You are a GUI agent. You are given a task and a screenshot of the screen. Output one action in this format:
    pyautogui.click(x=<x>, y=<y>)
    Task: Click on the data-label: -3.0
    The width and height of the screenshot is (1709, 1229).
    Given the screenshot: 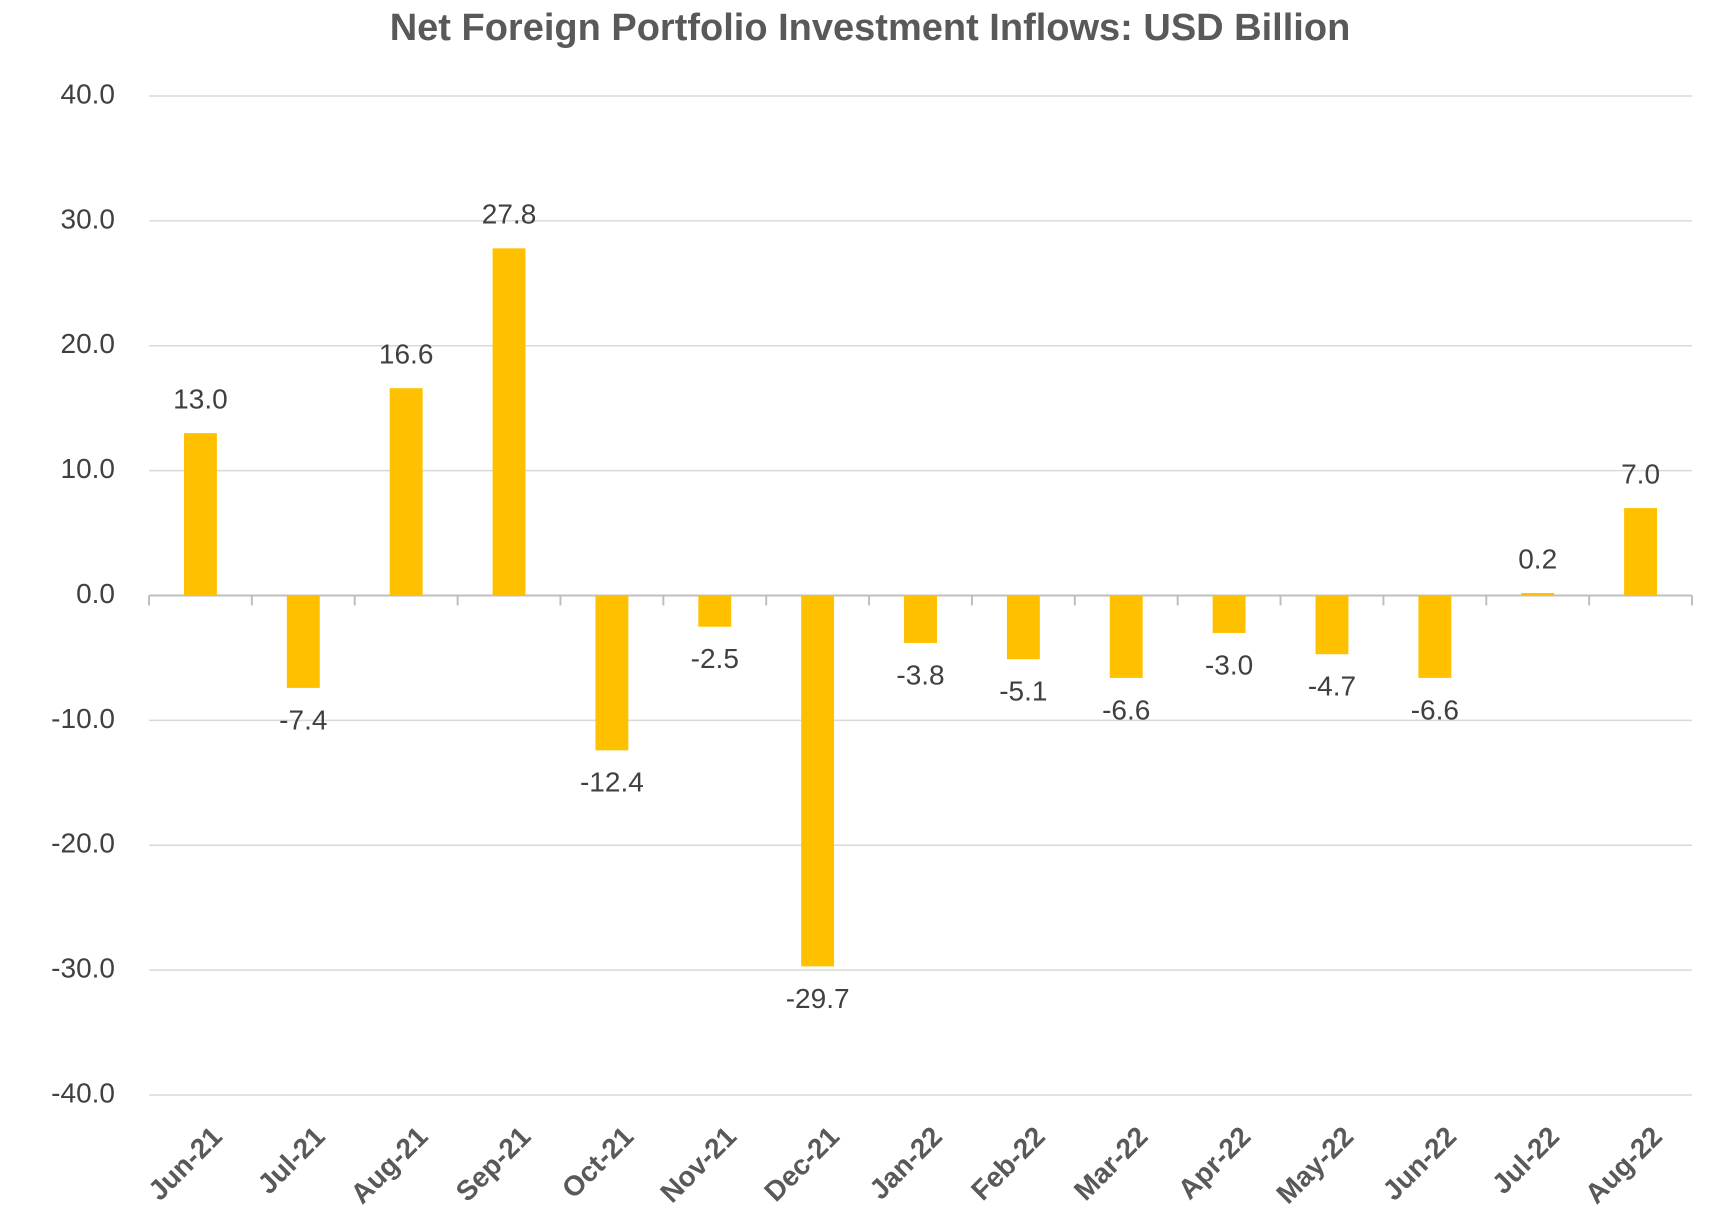 What is the action you would take?
    pyautogui.click(x=1229, y=664)
    